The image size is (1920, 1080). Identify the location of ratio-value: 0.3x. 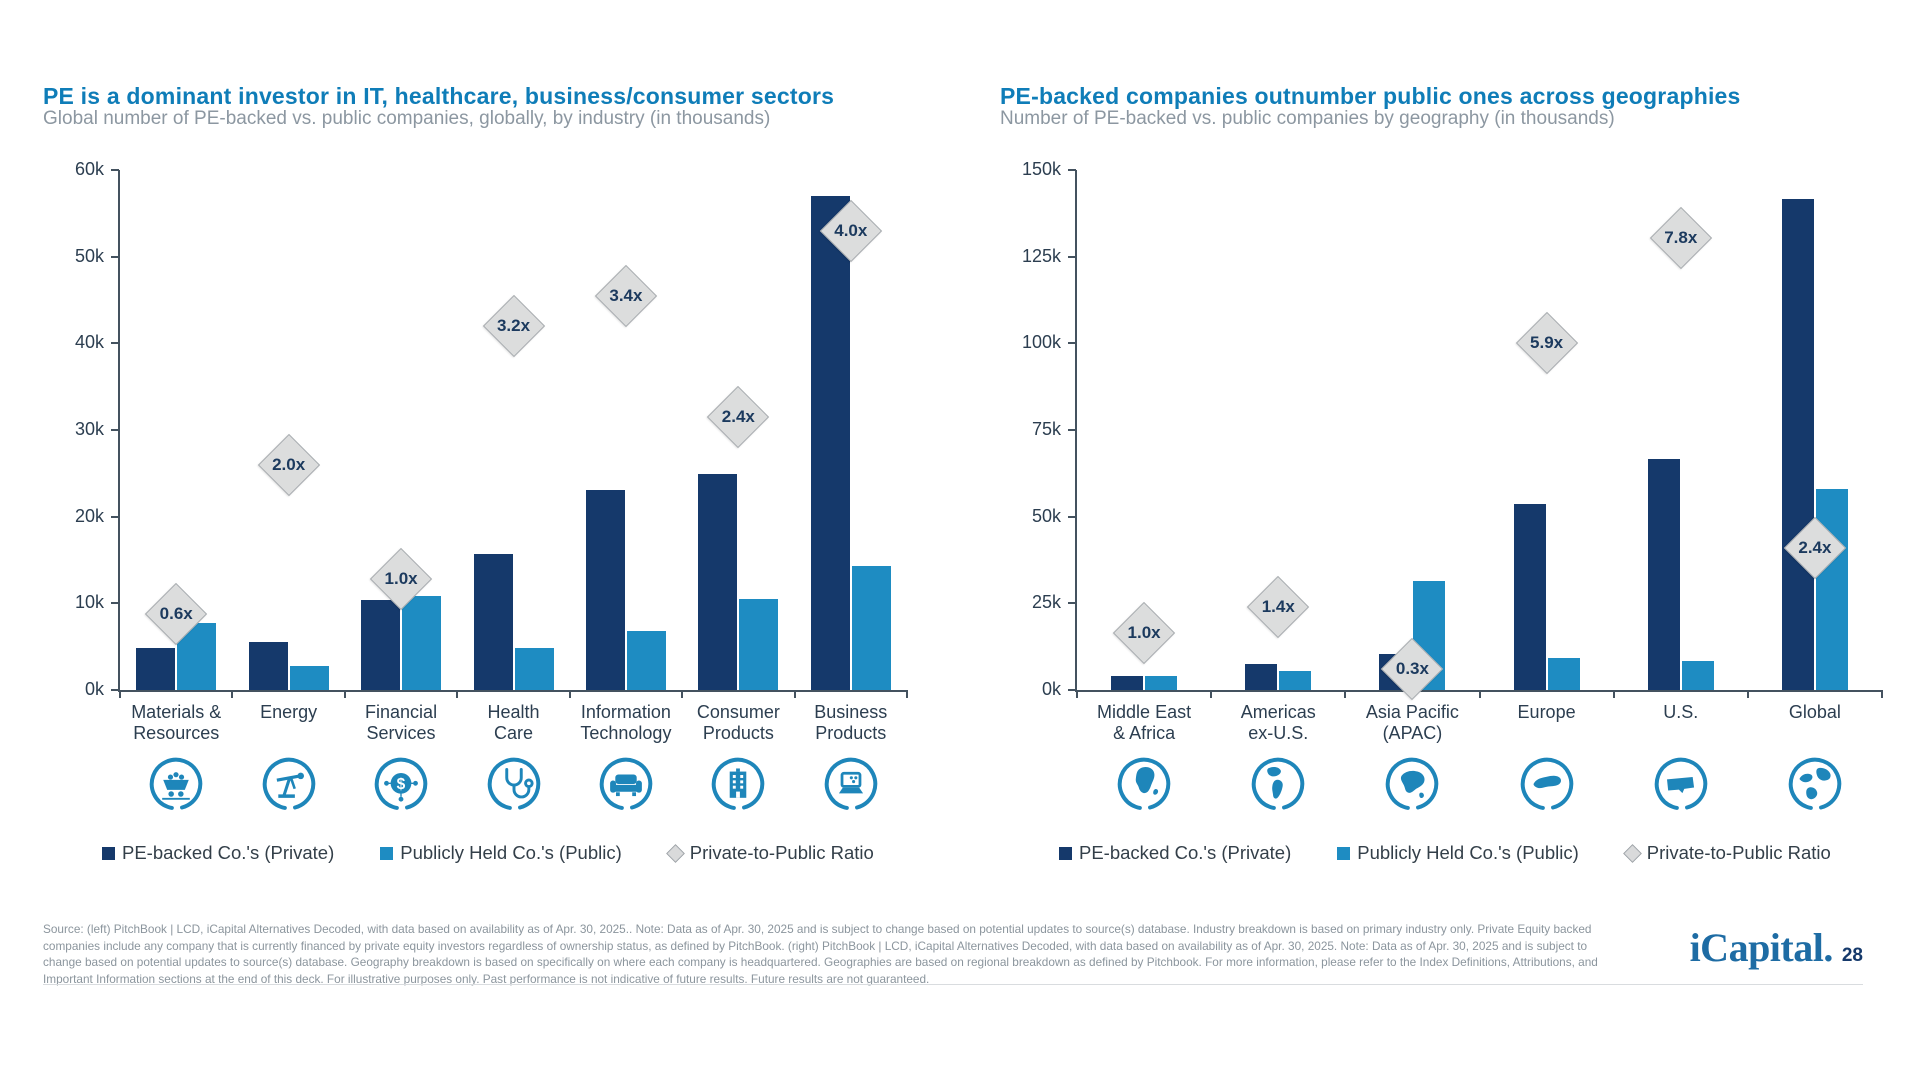
(1412, 669).